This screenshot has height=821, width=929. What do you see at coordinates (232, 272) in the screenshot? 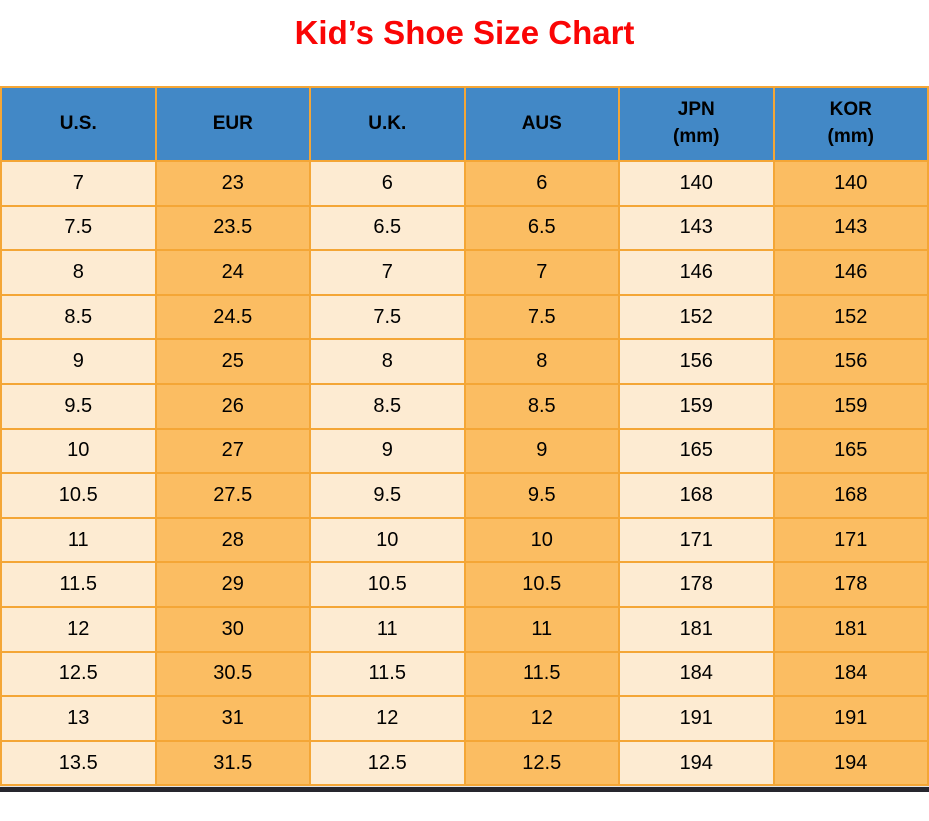
I see `table-cell: 24` at bounding box center [232, 272].